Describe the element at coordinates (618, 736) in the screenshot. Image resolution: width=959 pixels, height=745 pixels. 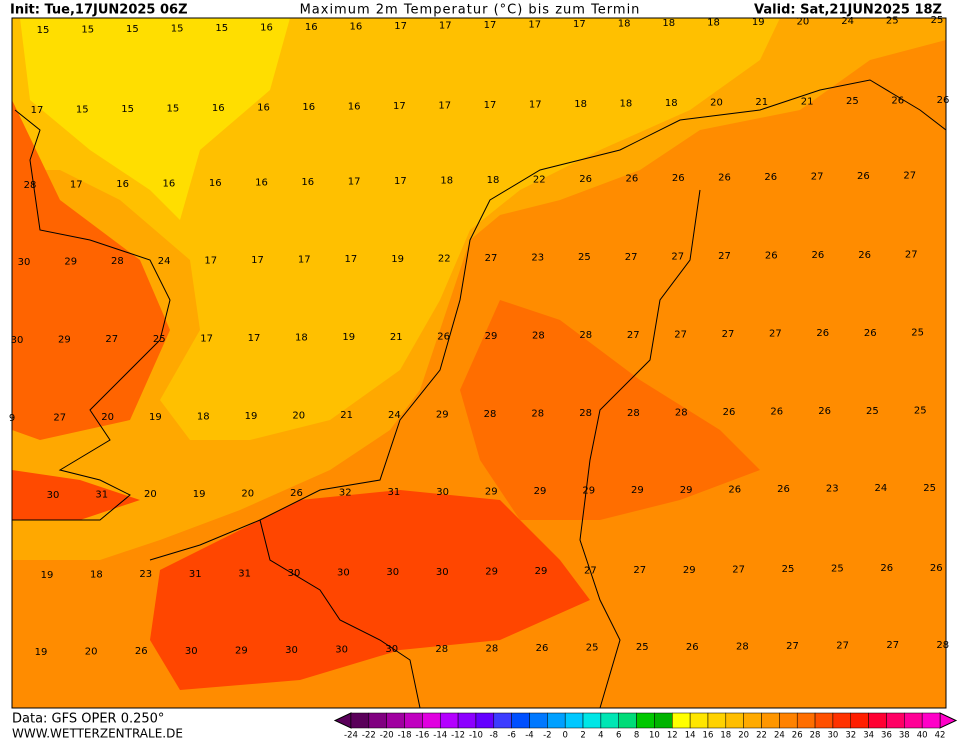
I see `colorbar-label: 6` at that location.